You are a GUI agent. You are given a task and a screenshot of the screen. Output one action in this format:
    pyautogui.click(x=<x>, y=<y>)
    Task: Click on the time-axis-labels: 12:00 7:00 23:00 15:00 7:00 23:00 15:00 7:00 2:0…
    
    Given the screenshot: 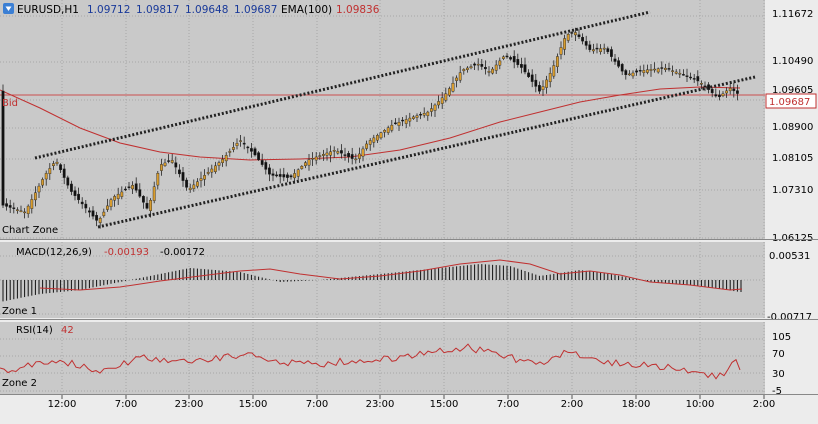 What is the action you would take?
    pyautogui.click(x=411, y=402)
    